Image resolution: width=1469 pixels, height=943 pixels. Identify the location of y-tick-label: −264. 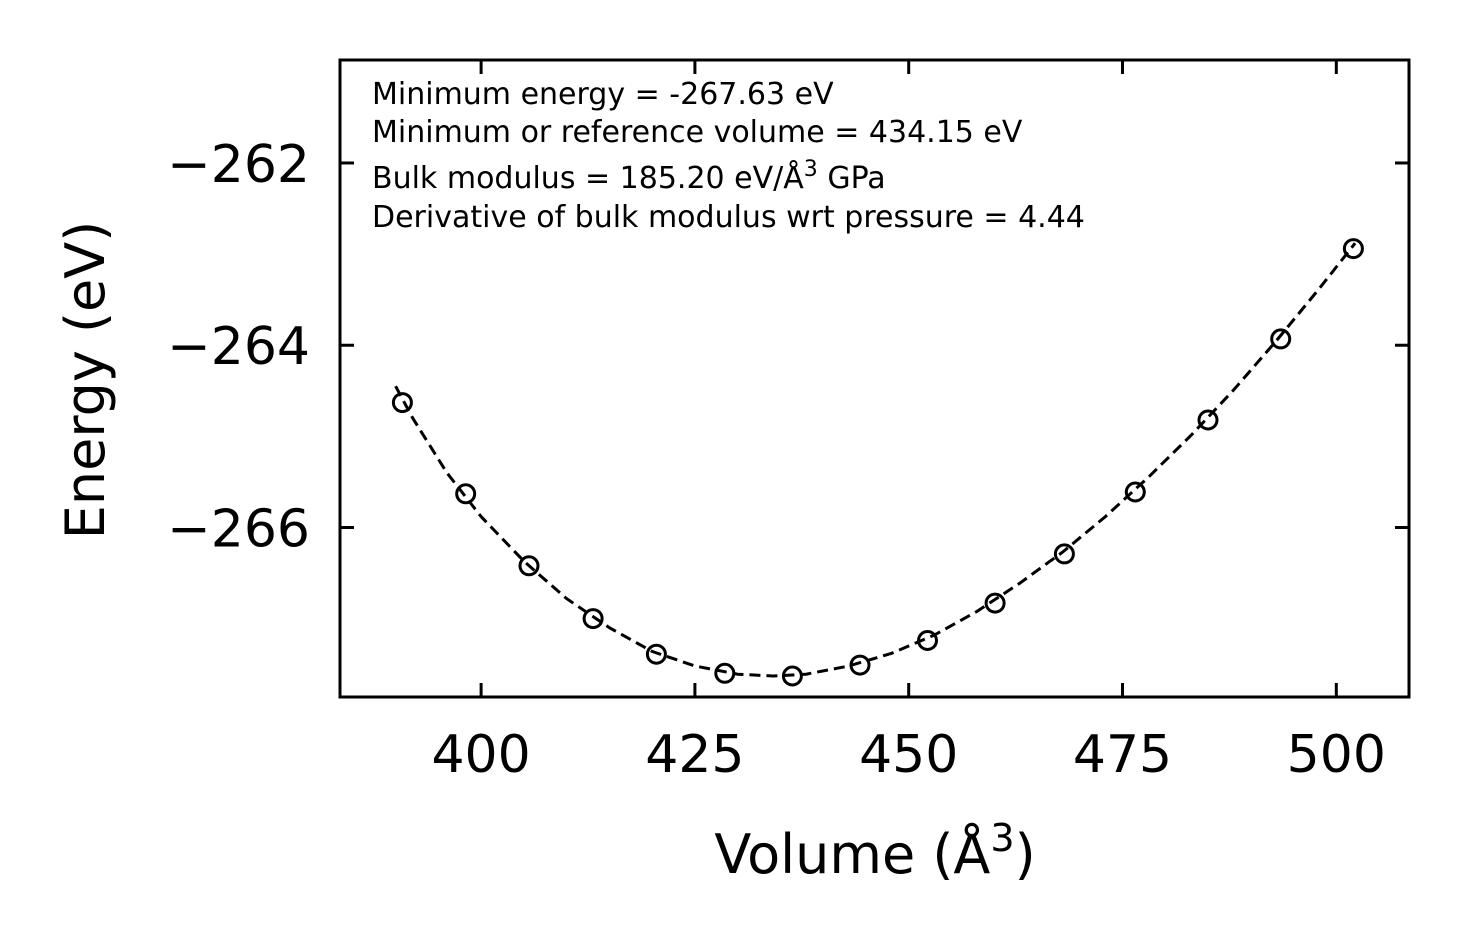
(238, 347).